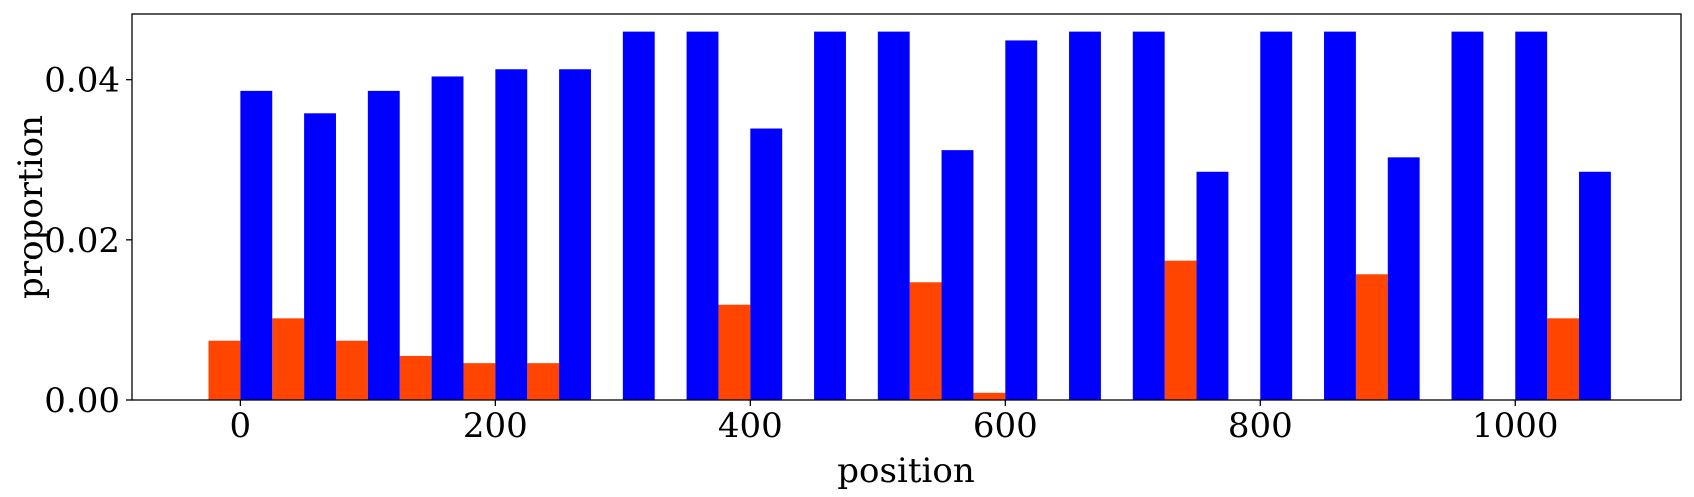 This screenshot has width=1694, height=497. What do you see at coordinates (31, 207) in the screenshot?
I see `y-axis-label: proportion` at bounding box center [31, 207].